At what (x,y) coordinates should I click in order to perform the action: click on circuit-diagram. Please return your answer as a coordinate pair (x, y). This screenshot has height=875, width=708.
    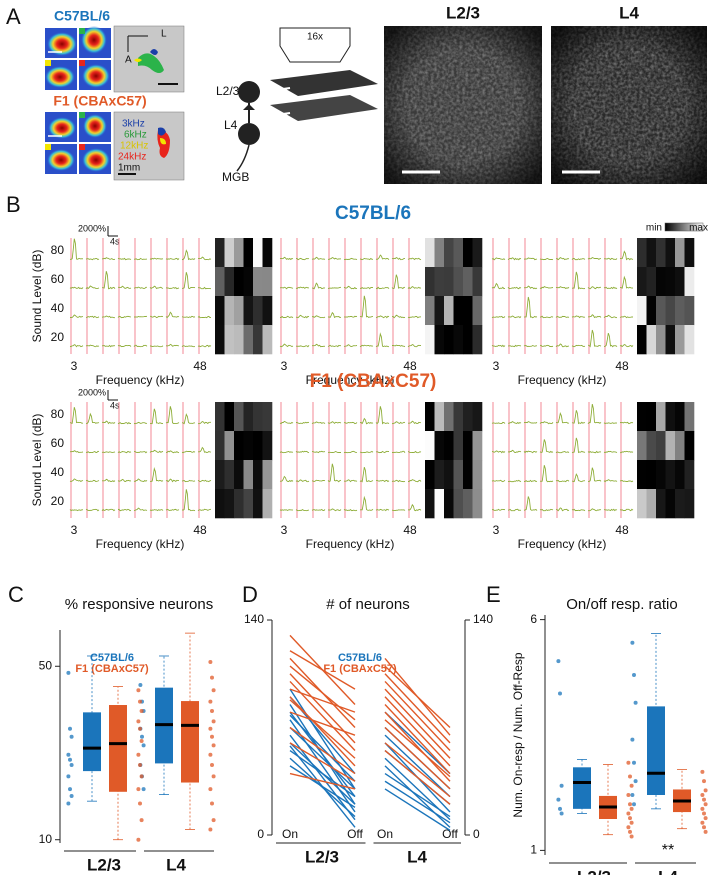
    Looking at the image, I should click on (307, 99).